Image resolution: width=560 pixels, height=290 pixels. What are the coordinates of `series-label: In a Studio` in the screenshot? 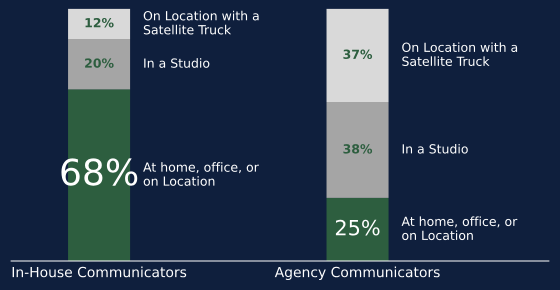 It's located at (435, 149).